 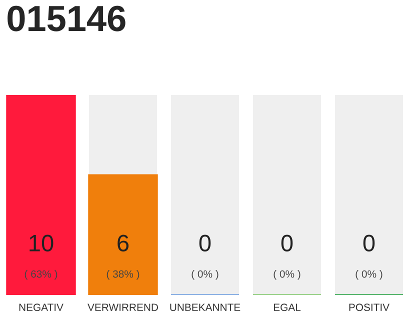 I want to click on x-tick-label: EGAL, so click(x=287, y=308).